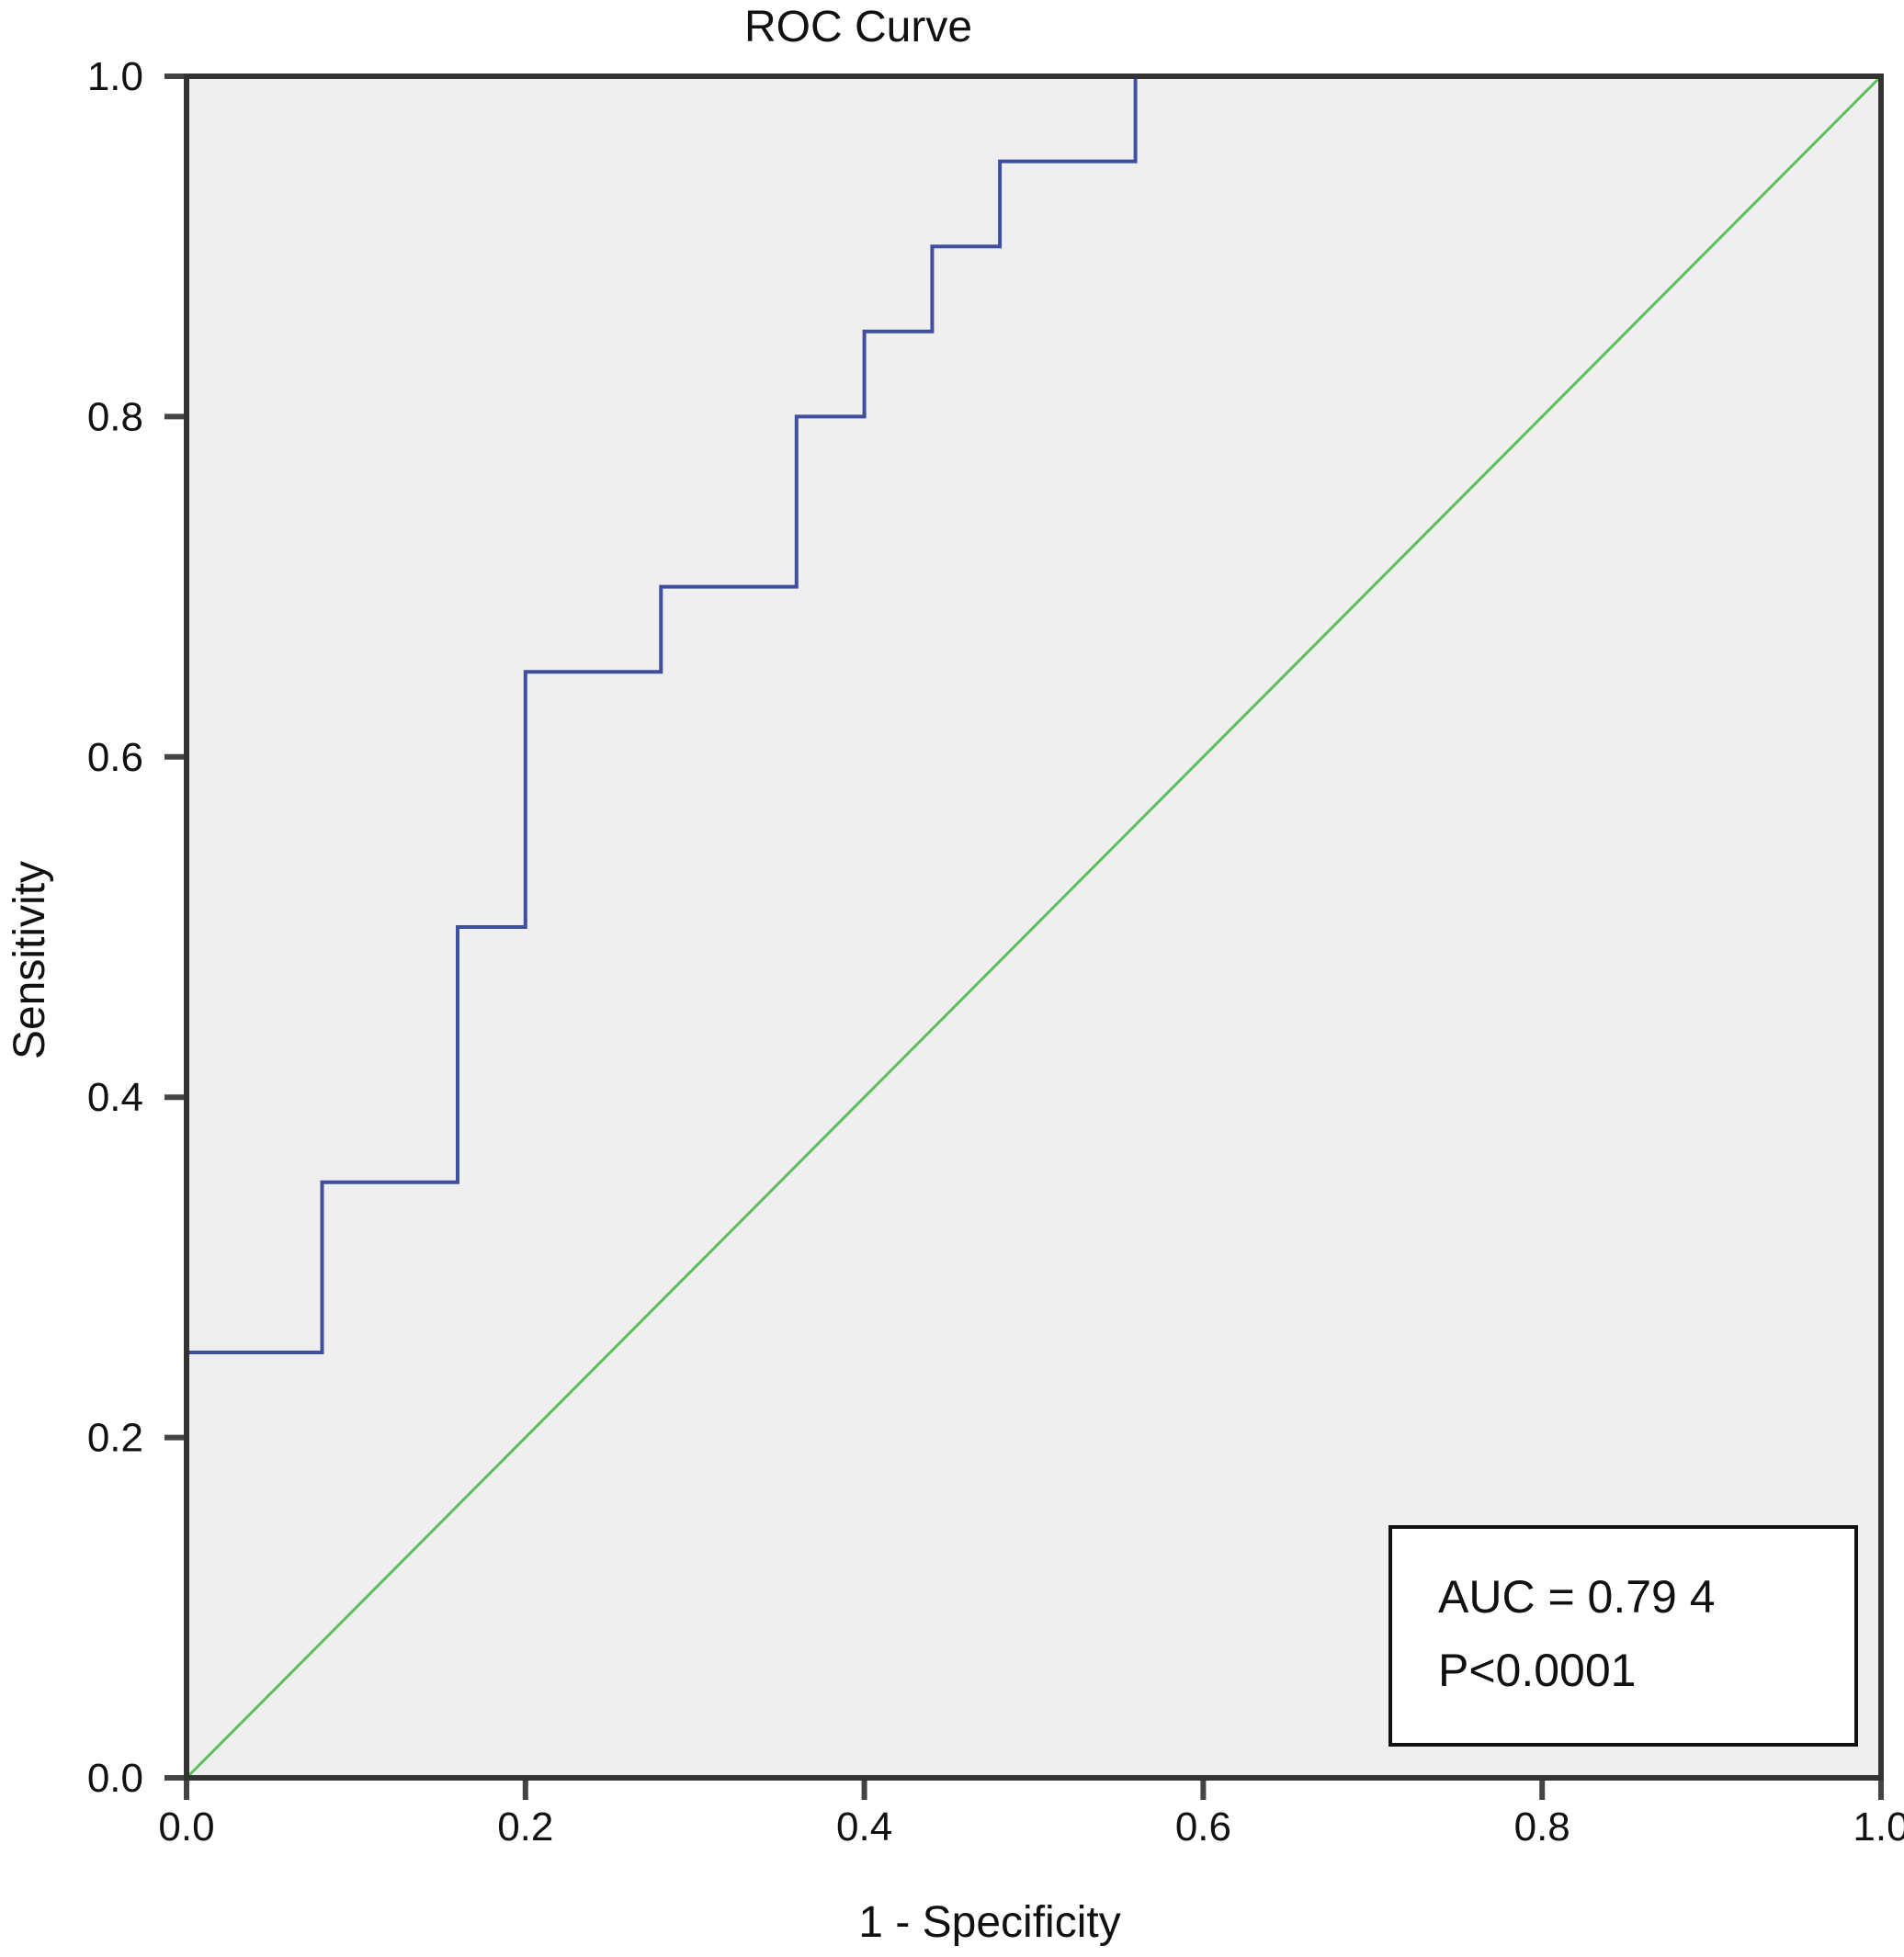  Describe the element at coordinates (1537, 1670) in the screenshot. I see `p-value-label: P<0.0001` at that location.